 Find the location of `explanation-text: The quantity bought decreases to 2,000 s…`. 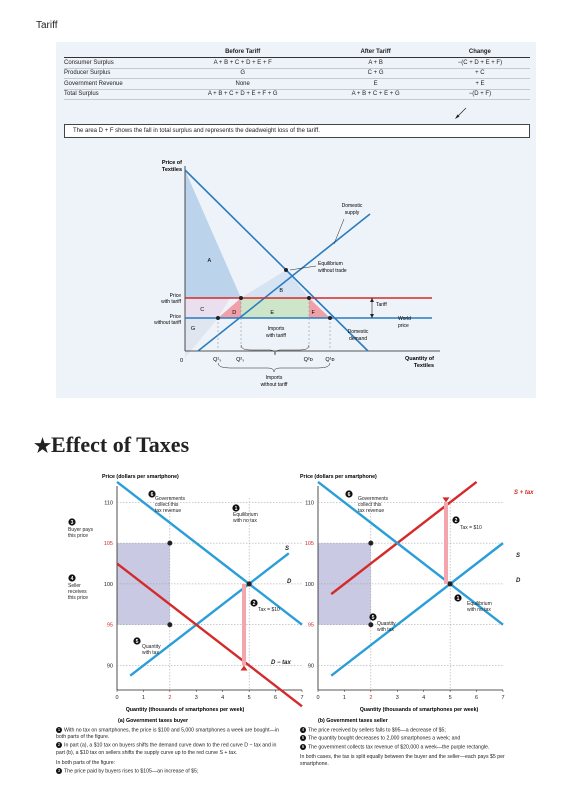

explanation-text: The quantity bought decreases to 2,000 s… is located at coordinates (384, 738).